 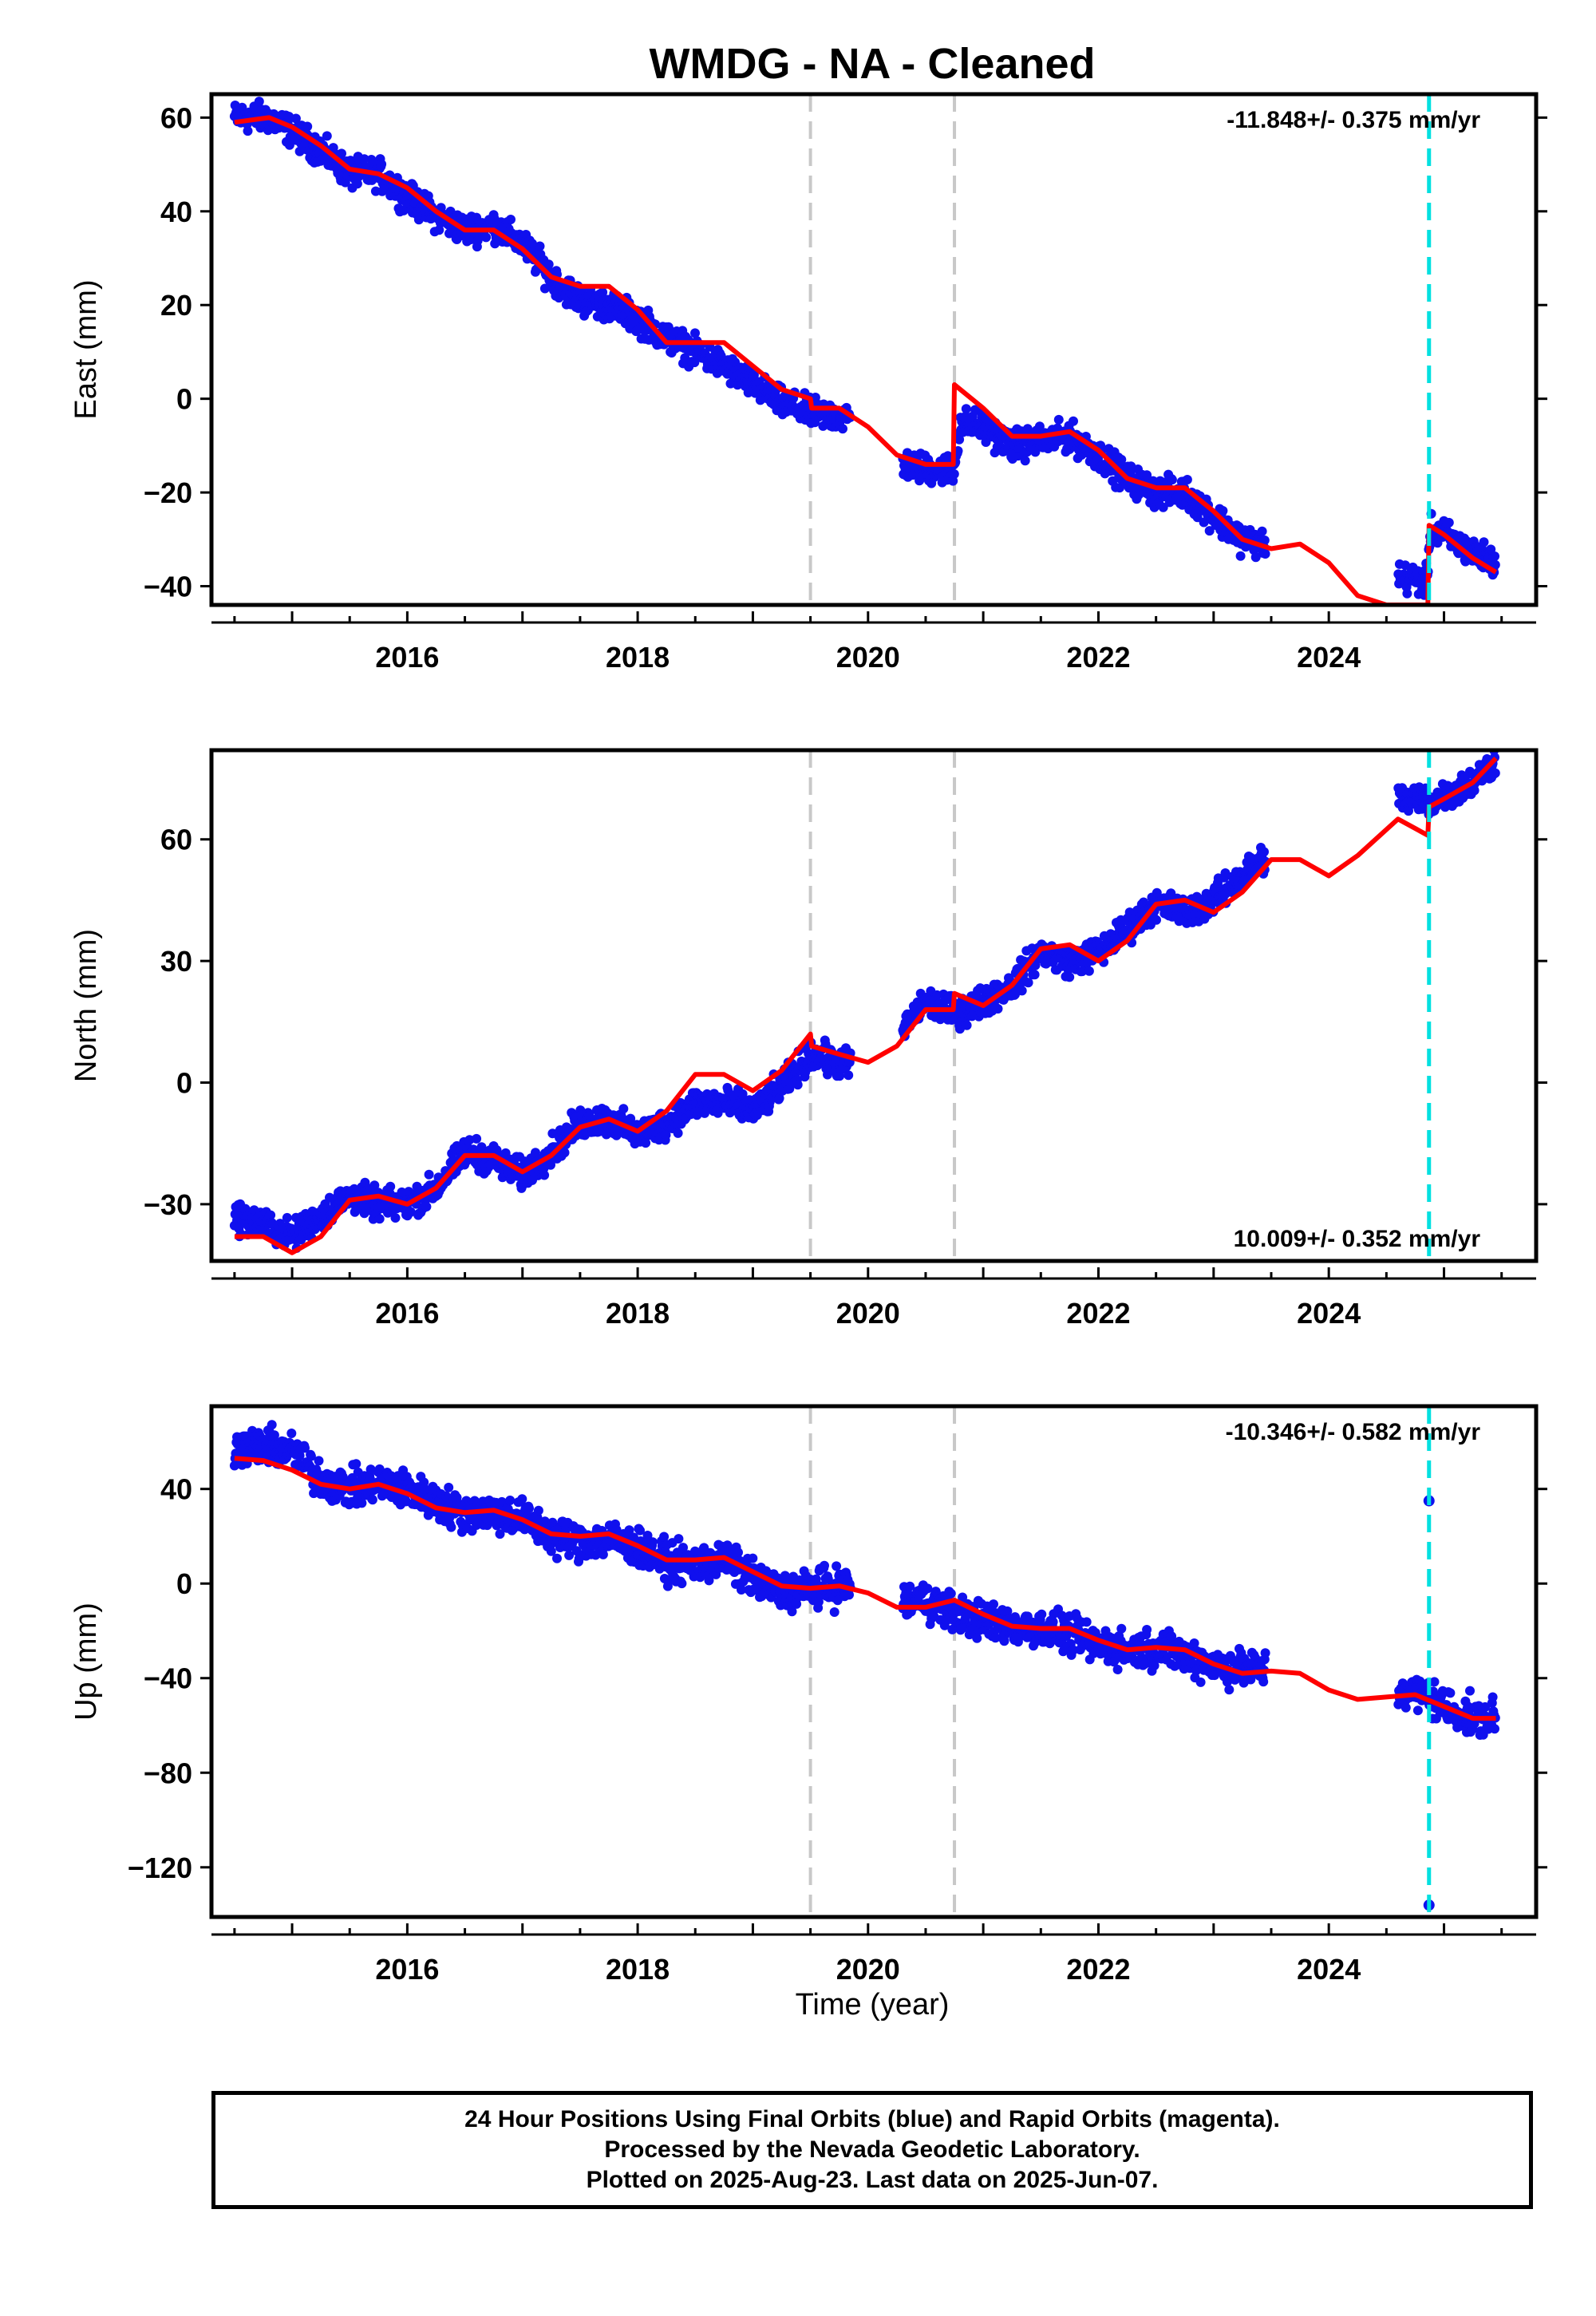 What do you see at coordinates (1353, 120) in the screenshot?
I see `rate-annotation: -11.848+/- 0.375 mm/yr` at bounding box center [1353, 120].